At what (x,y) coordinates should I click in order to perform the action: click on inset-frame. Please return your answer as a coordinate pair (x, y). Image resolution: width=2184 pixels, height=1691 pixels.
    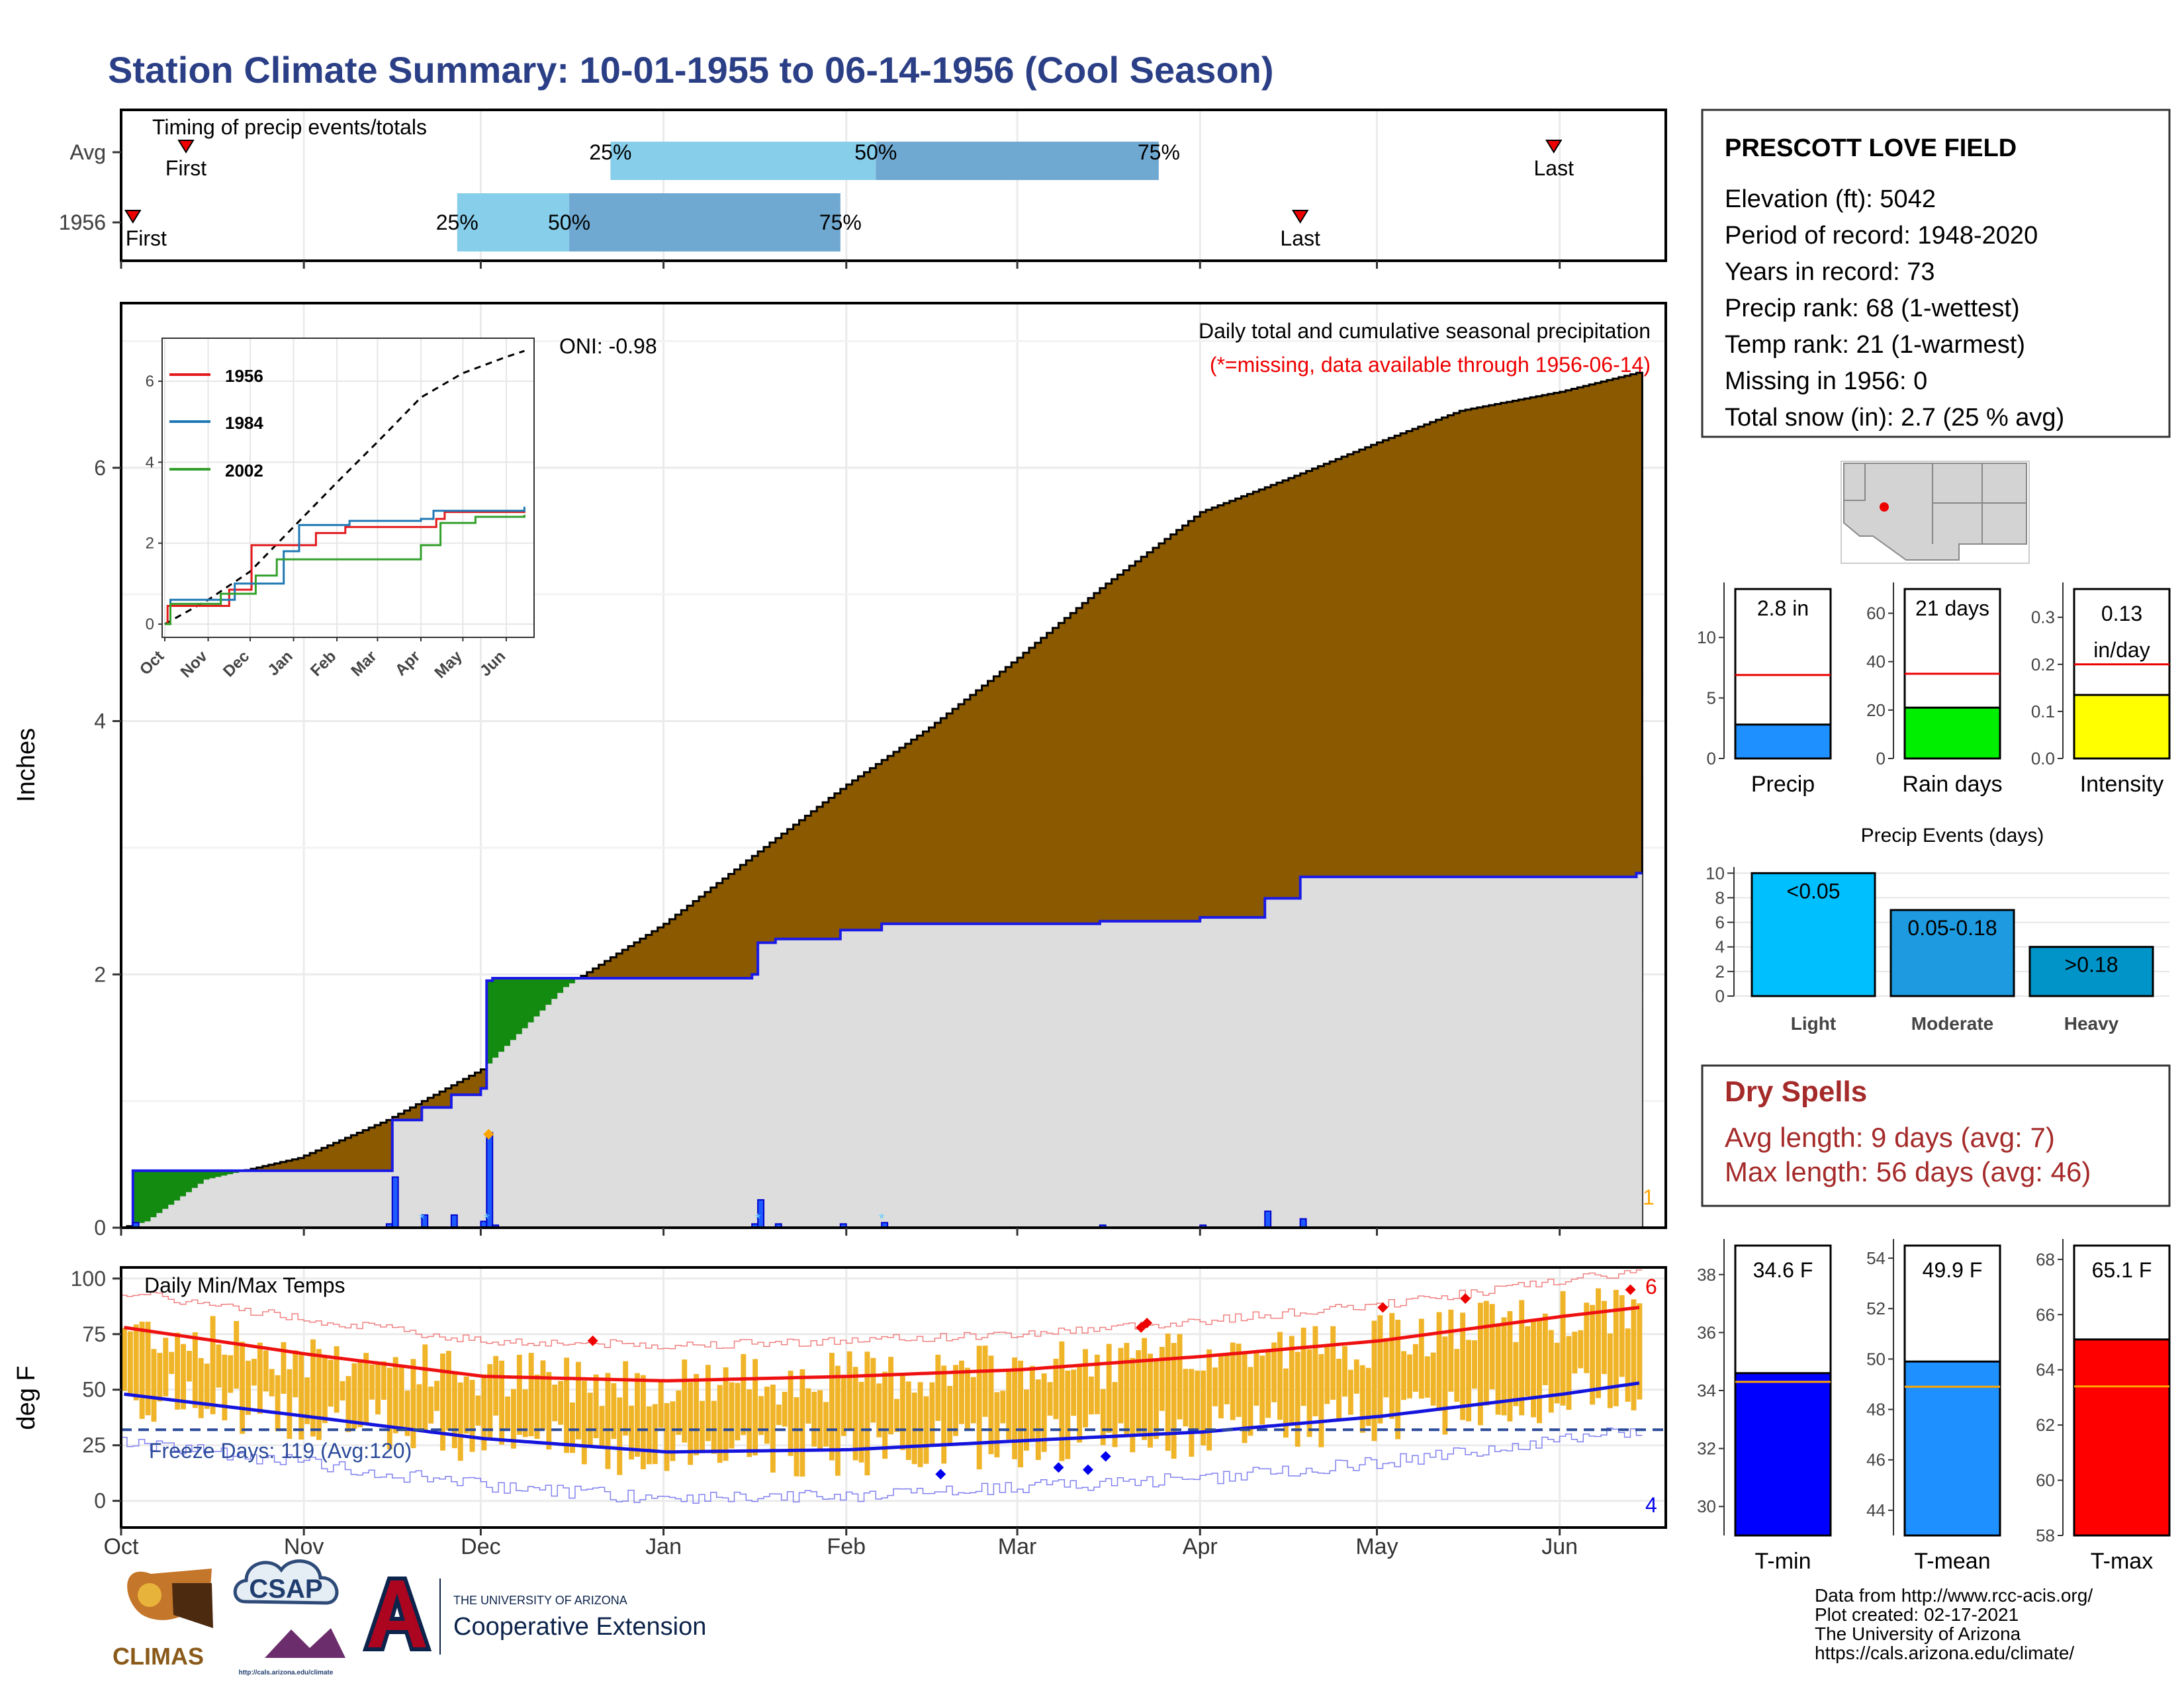
    Looking at the image, I should click on (348, 488).